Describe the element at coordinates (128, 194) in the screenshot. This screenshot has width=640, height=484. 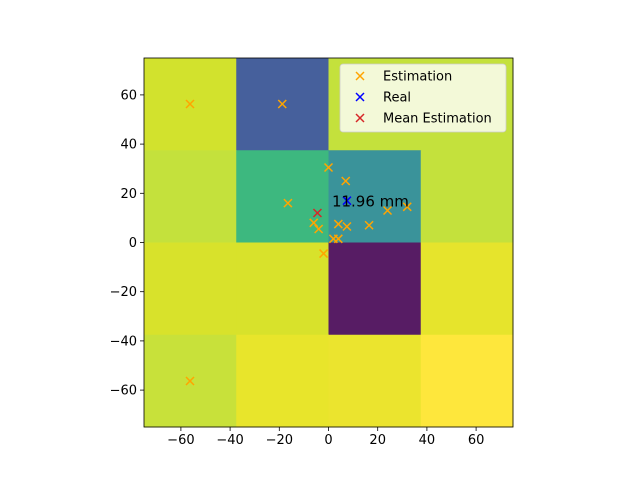
I see `y-tick-label: 20` at that location.